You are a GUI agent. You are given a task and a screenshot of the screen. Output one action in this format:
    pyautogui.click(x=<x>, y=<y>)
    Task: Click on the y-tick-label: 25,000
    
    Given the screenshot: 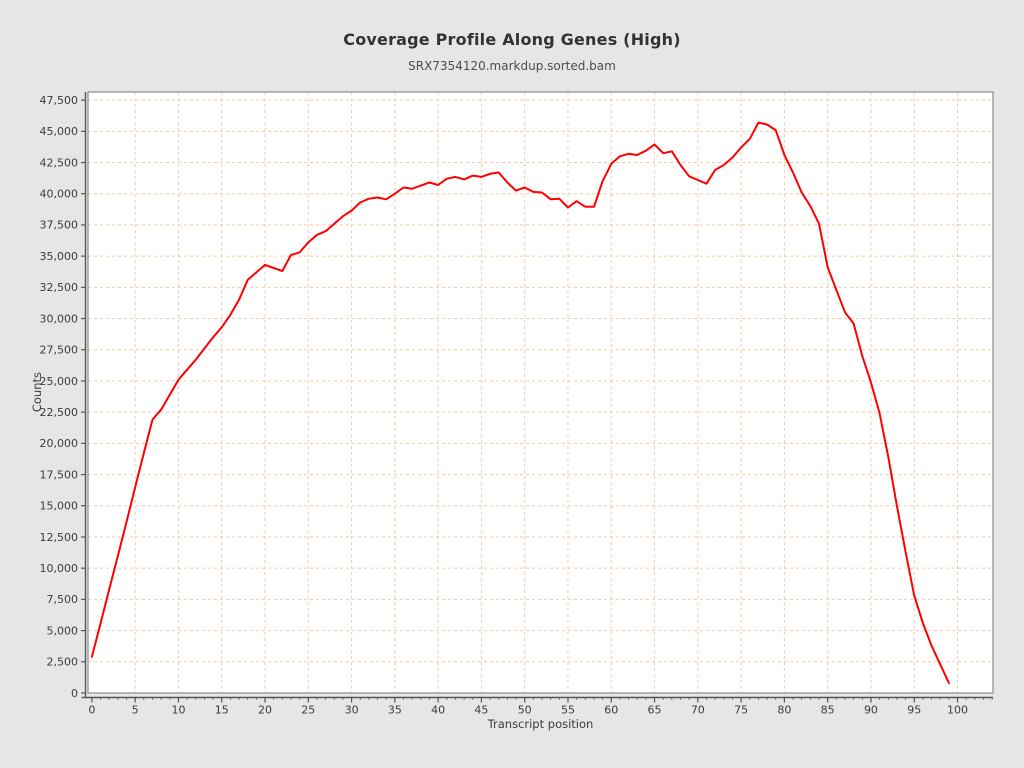 What is the action you would take?
    pyautogui.click(x=59, y=381)
    